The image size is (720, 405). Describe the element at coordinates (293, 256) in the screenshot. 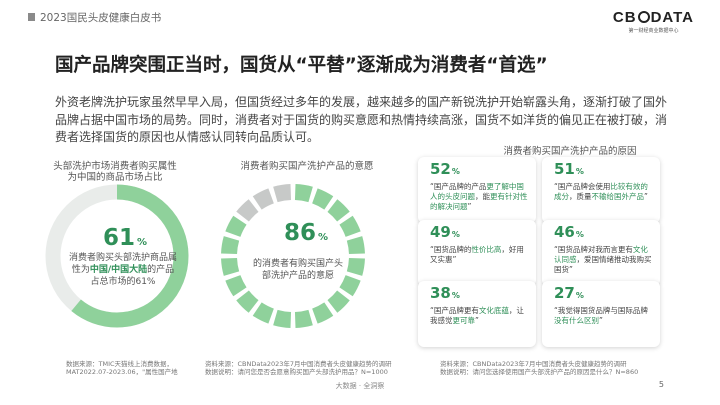

I see `willingness-segment-ring` at that location.